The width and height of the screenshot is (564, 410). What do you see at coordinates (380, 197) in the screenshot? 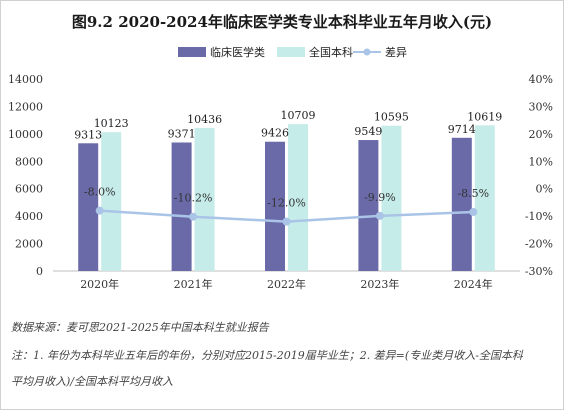
I see `data-label-diff: -9.9%` at bounding box center [380, 197].